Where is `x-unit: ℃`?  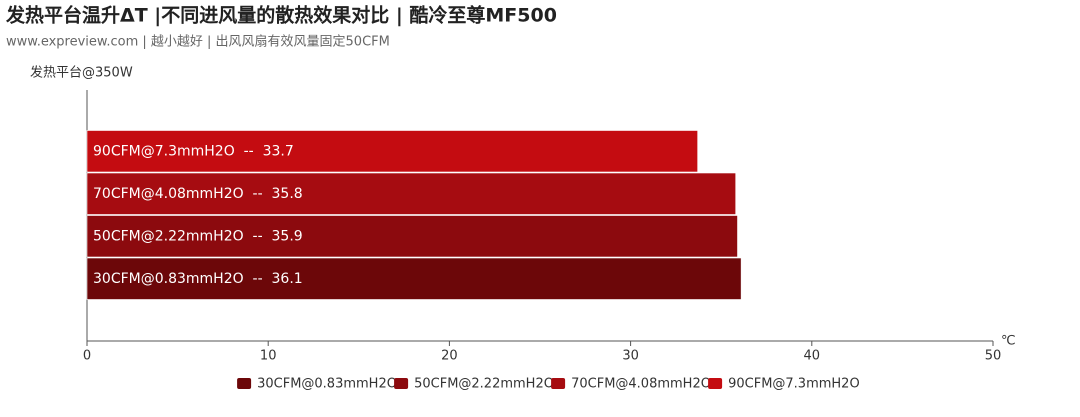
x-unit: ℃ is located at coordinates (1008, 341).